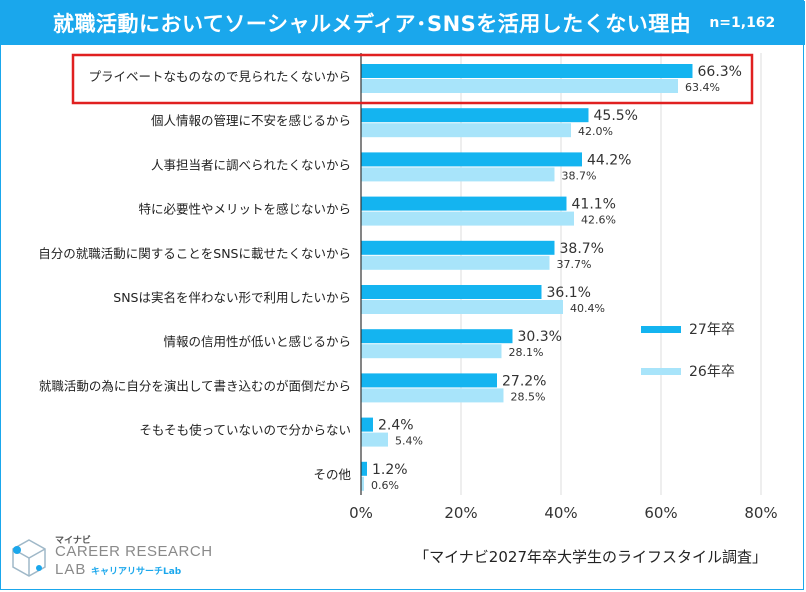 This screenshot has width=806, height=592. Describe the element at coordinates (195, 385) in the screenshot. I see `category-label: 就職活動の為に自分を演出して書き込むのが面倒だから` at that location.